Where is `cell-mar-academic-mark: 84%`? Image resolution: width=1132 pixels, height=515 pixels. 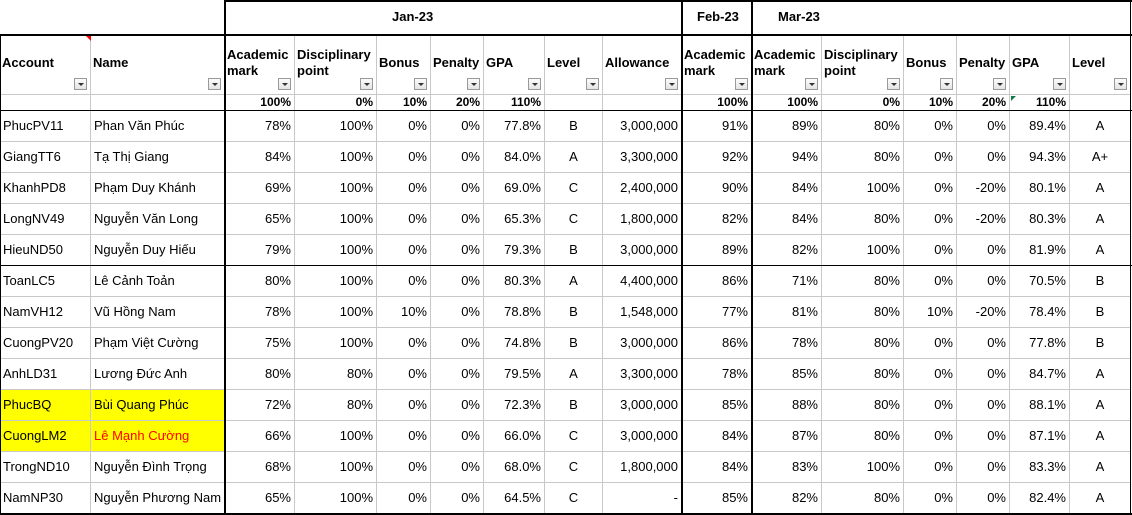 cell-mar-academic-mark: 84% is located at coordinates (787, 219).